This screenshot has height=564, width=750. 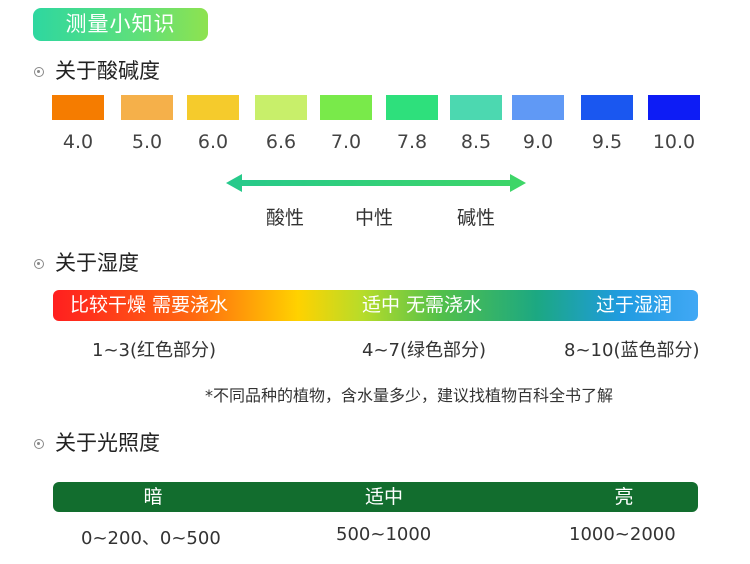 I want to click on humidity-range-blue: 8~10(蓝色部分), so click(x=632, y=350).